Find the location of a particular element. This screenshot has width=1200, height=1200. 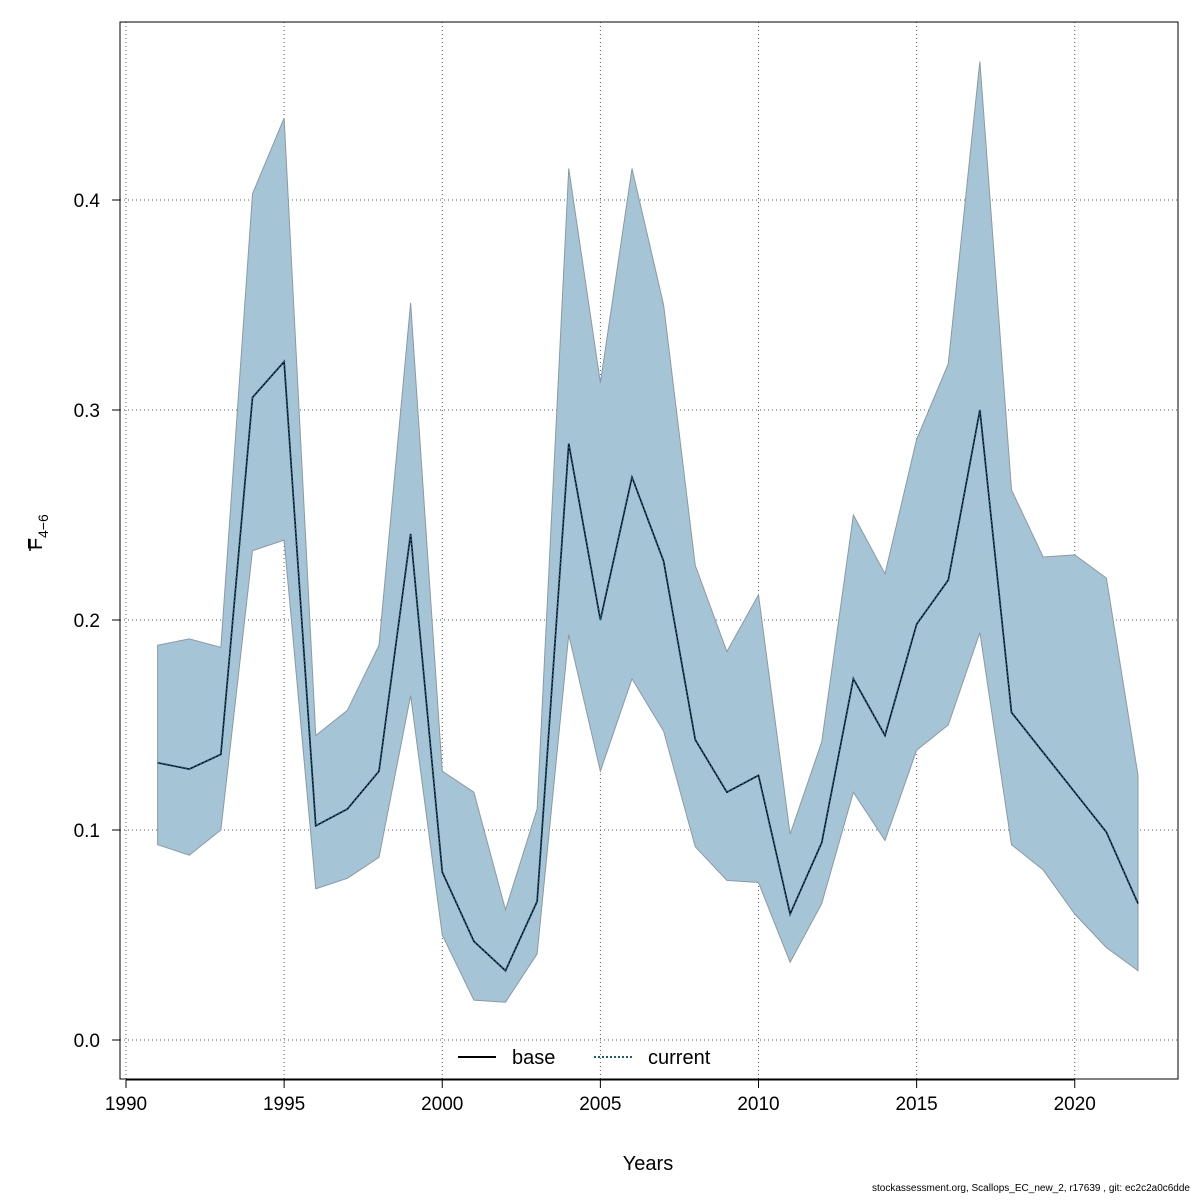

y-axis-title-main: F is located at coordinates (36, 544).